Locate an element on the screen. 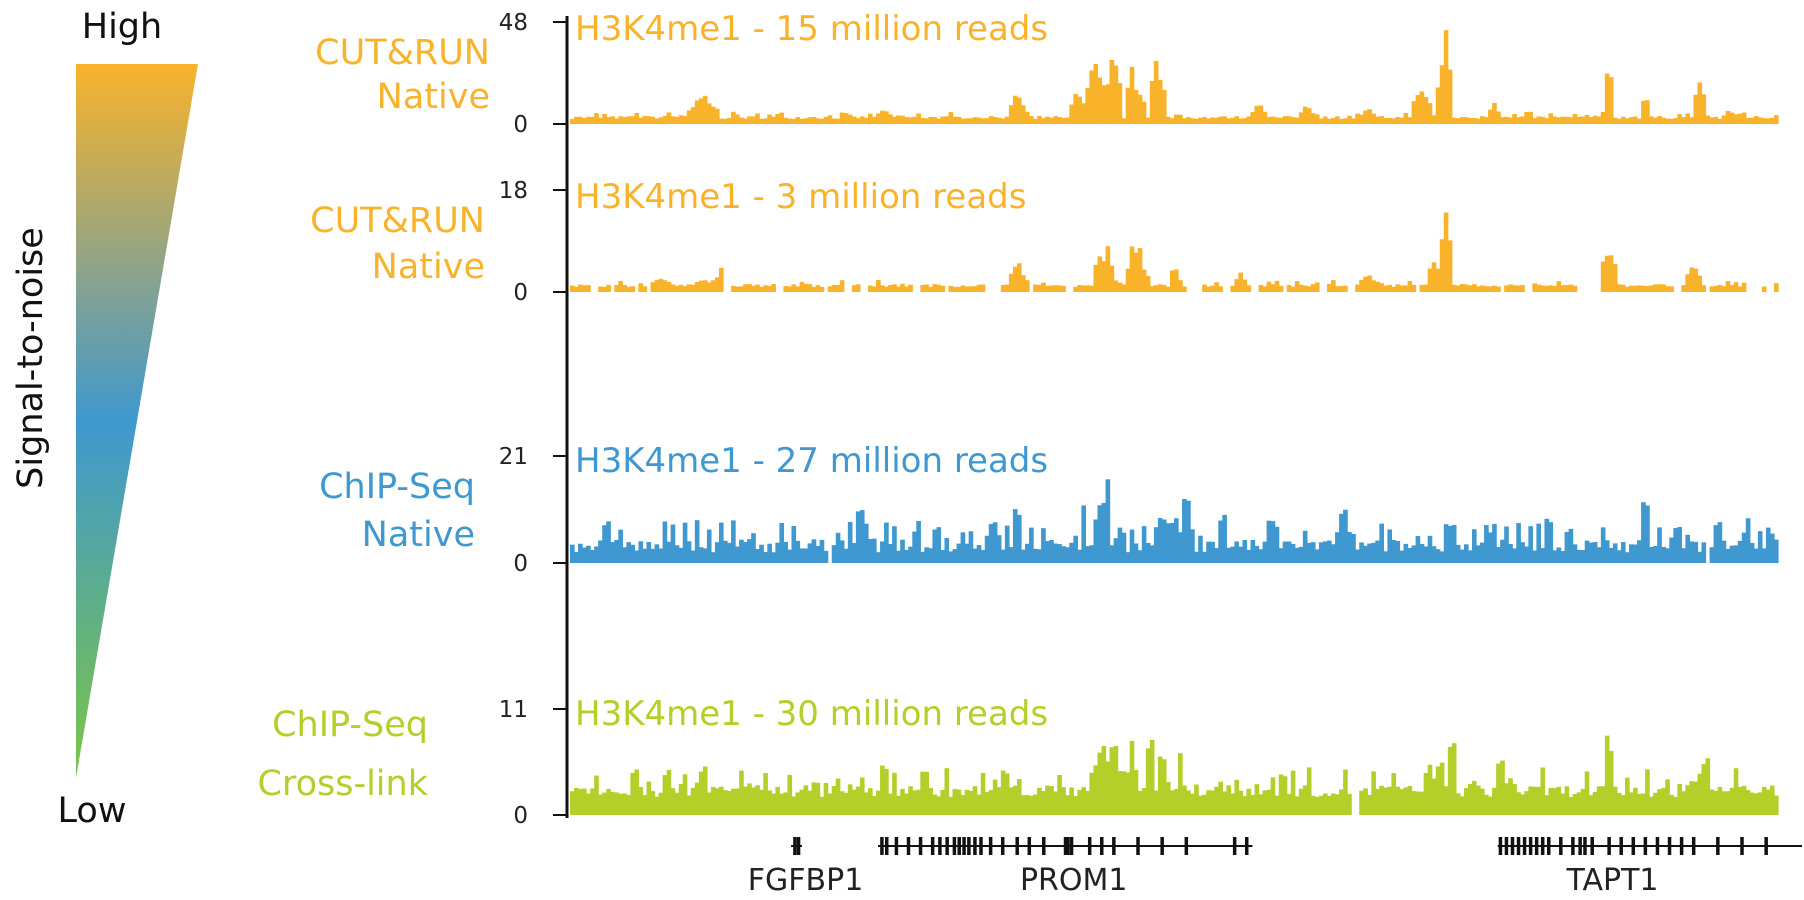  track-condition-label: Native is located at coordinates (418, 535).